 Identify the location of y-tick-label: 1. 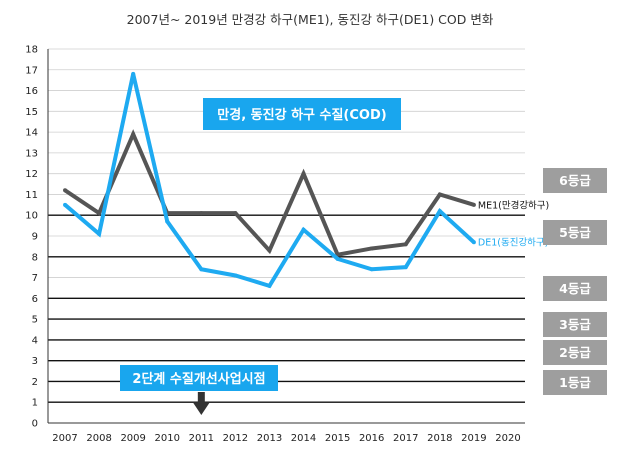
(35, 403).